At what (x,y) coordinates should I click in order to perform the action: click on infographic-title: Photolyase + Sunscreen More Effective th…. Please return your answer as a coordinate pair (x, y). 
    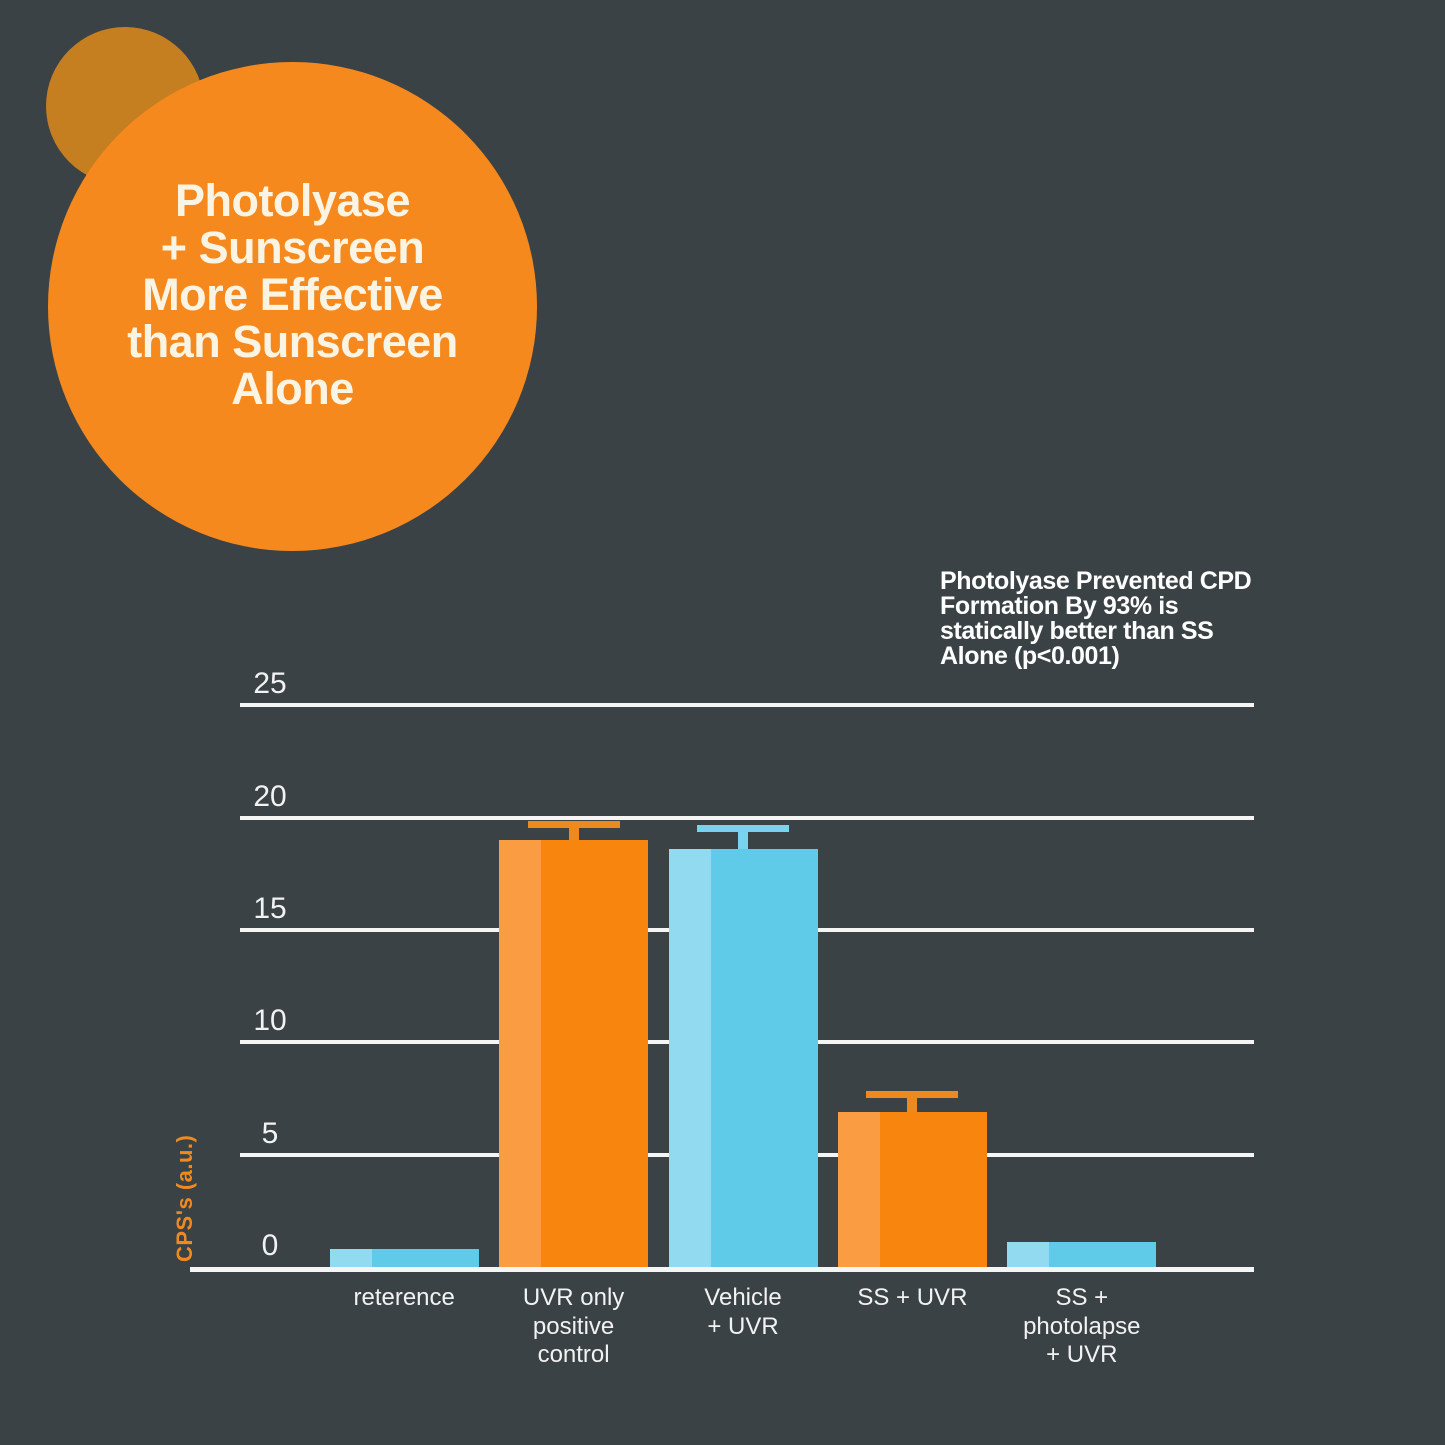
    Looking at the image, I should click on (292, 294).